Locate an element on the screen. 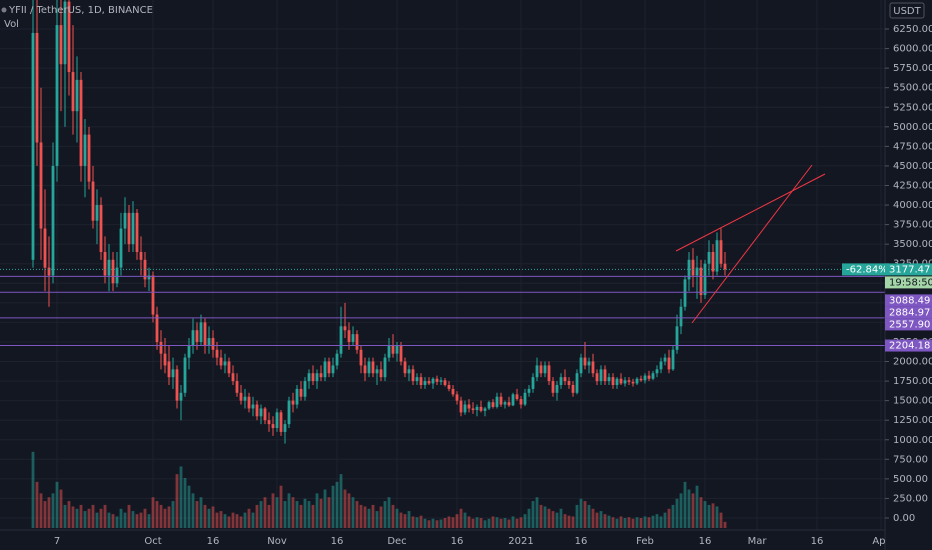 Image resolution: width=932 pixels, height=550 pixels. y-tick-label: 4000.00 is located at coordinates (912, 205).